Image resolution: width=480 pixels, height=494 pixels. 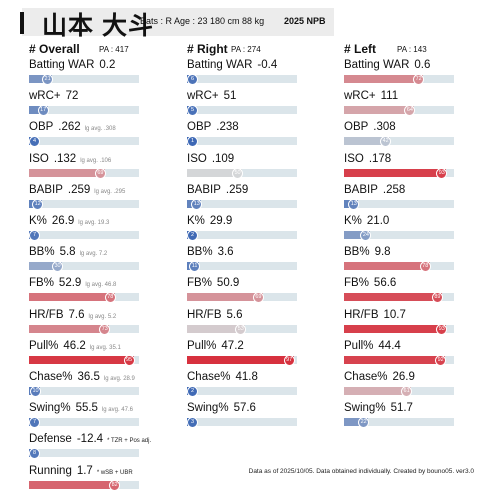 What do you see at coordinates (72, 127) in the screenshot?
I see `stat-label: OBP .262 lg avg. .308` at bounding box center [72, 127].